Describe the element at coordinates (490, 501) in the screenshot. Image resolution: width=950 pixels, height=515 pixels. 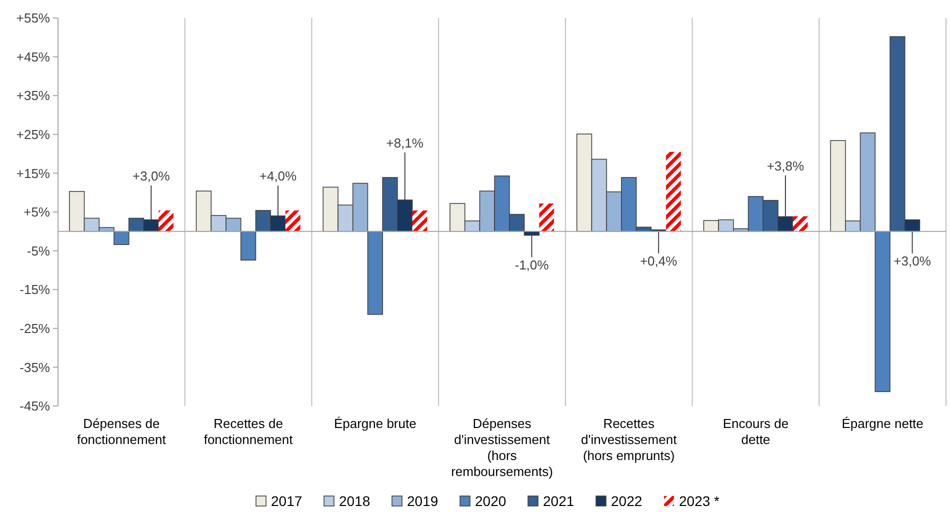
I see `legend-label: 2020` at that location.